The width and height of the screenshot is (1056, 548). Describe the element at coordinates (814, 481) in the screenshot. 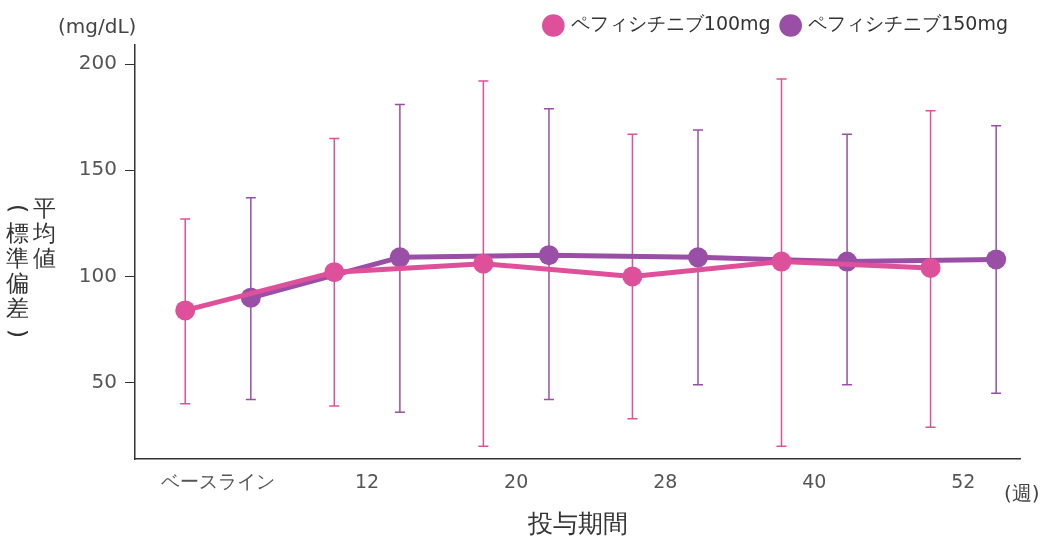

I see `x-tick-label: 40` at that location.